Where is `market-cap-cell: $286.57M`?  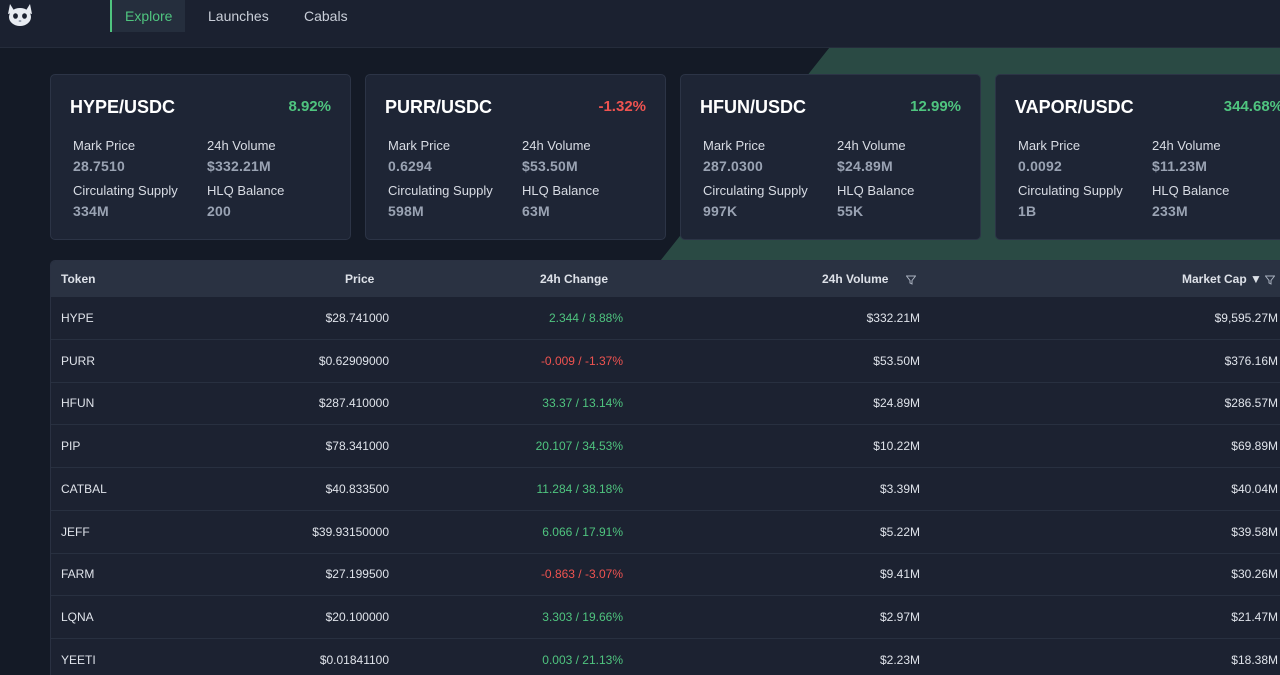
market-cap-cell: $286.57M is located at coordinates (1251, 403).